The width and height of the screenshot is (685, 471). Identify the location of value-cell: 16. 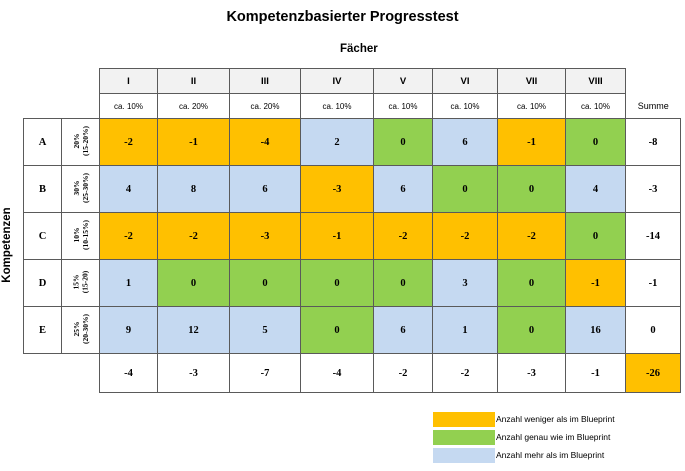
(595, 330).